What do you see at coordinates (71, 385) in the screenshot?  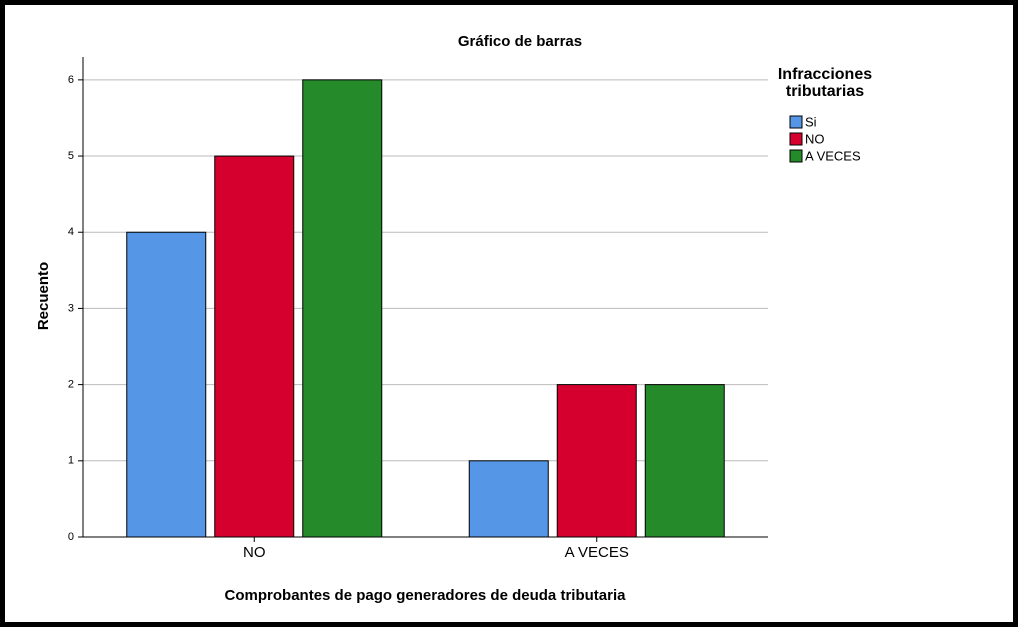 I see `y-tick-label: 2` at bounding box center [71, 385].